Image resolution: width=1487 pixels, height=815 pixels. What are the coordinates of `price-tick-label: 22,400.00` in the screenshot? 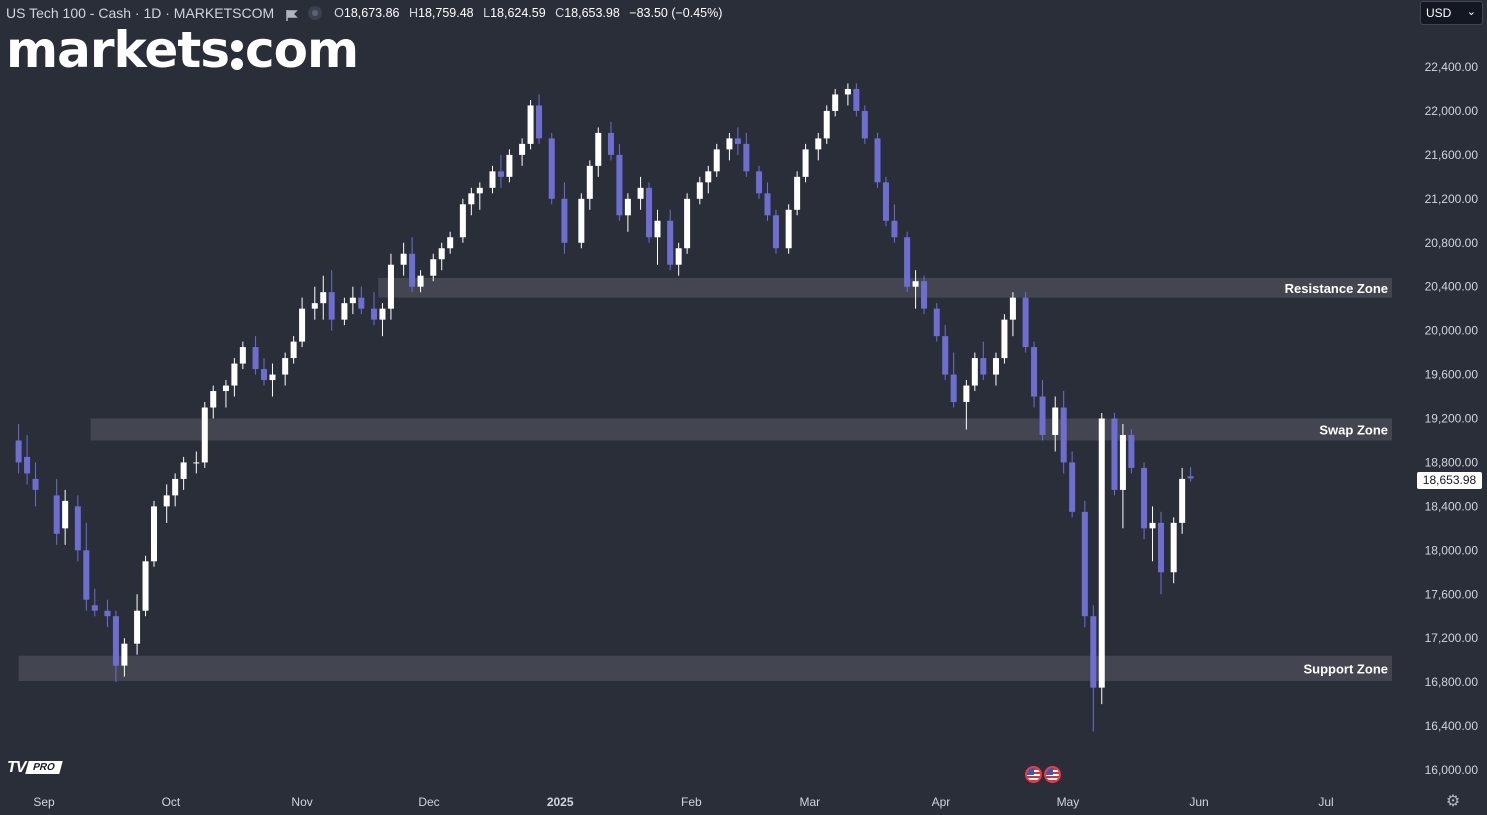 It's located at (1452, 67).